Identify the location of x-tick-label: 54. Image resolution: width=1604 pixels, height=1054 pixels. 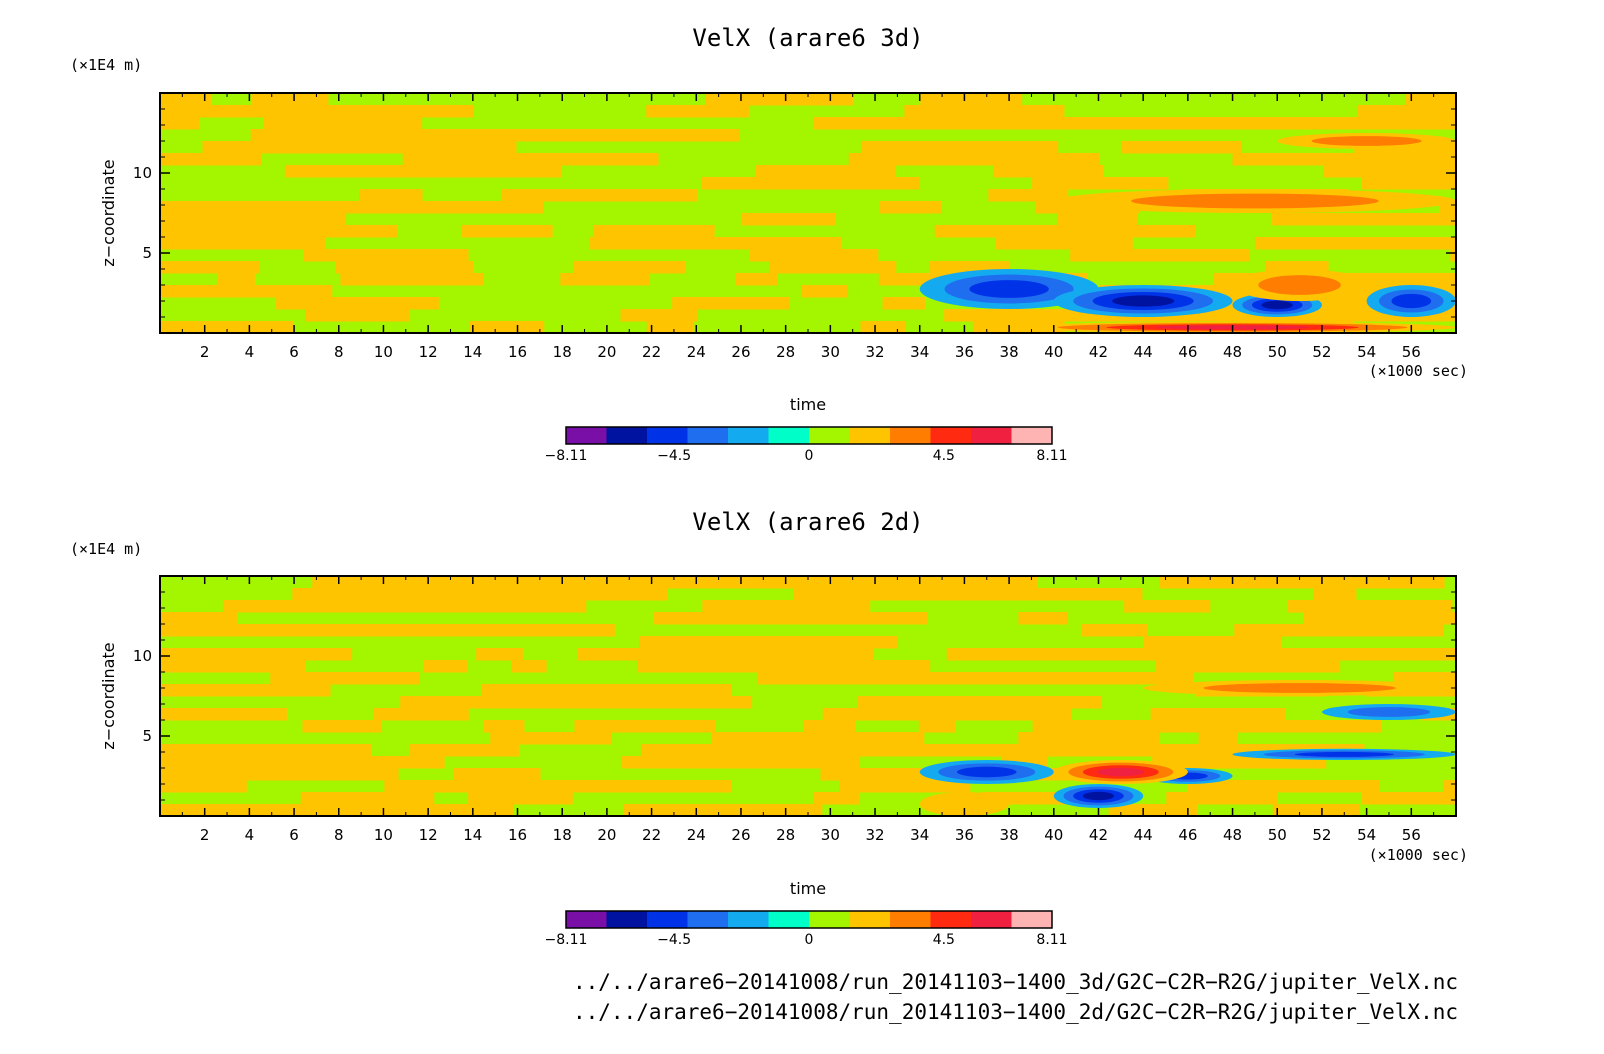
(1366, 352).